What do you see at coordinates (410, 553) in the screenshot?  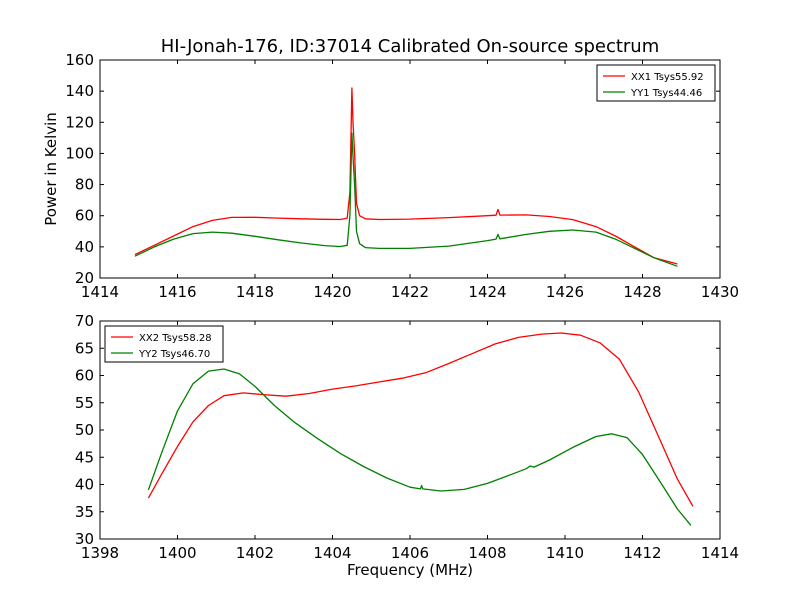 I see `bottom-x-tick-label: 1406` at bounding box center [410, 553].